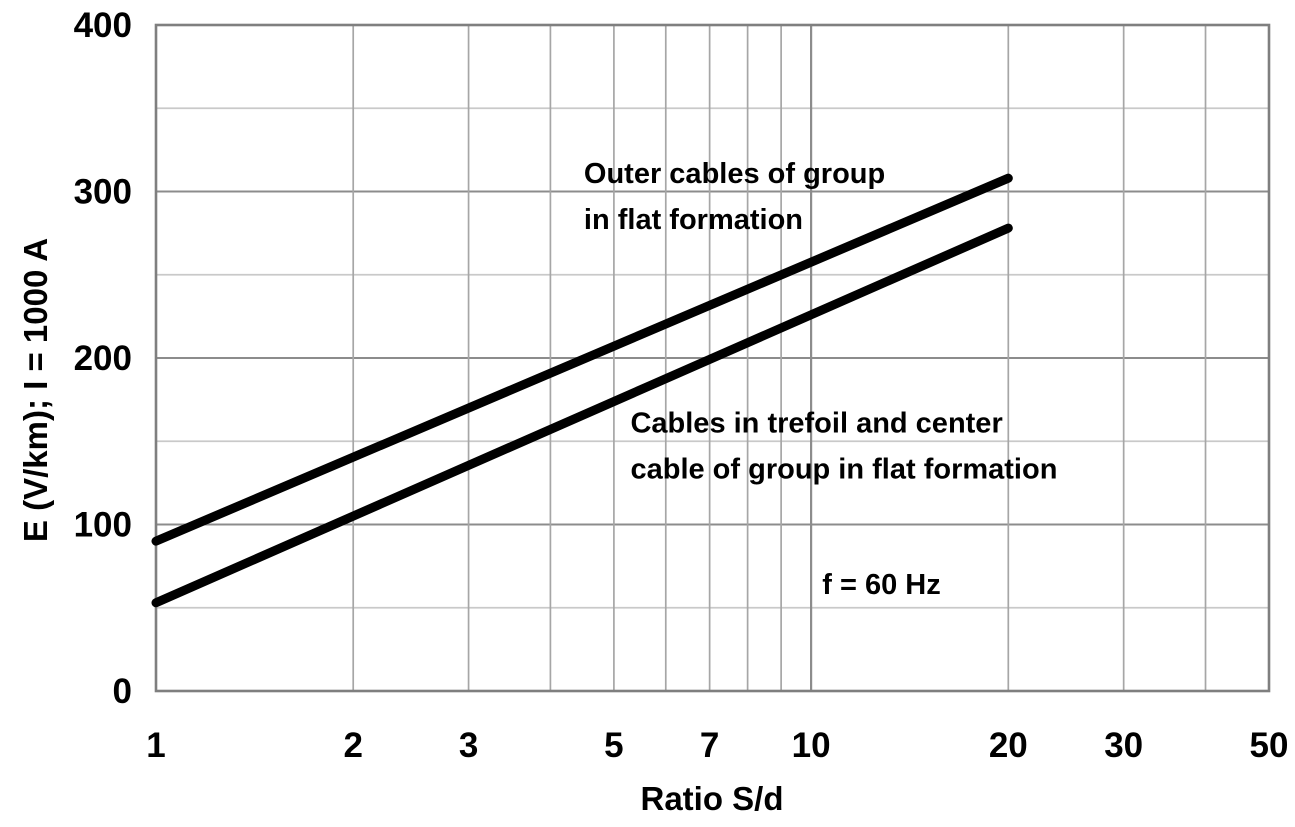  What do you see at coordinates (1269, 745) in the screenshot?
I see `x-tick-label: 50` at bounding box center [1269, 745].